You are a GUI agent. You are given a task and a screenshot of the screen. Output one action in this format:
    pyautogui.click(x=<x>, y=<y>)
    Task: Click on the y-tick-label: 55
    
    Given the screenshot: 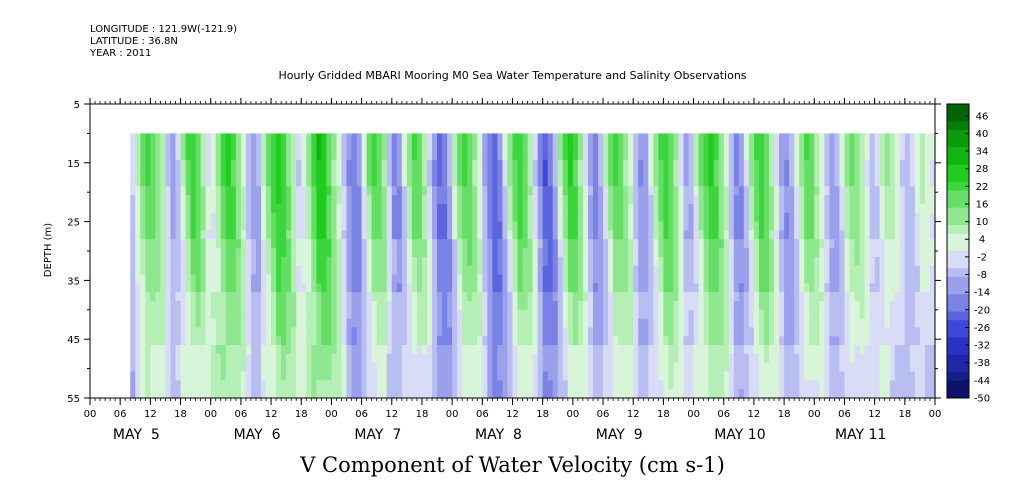 What is the action you would take?
    pyautogui.click(x=73, y=399)
    